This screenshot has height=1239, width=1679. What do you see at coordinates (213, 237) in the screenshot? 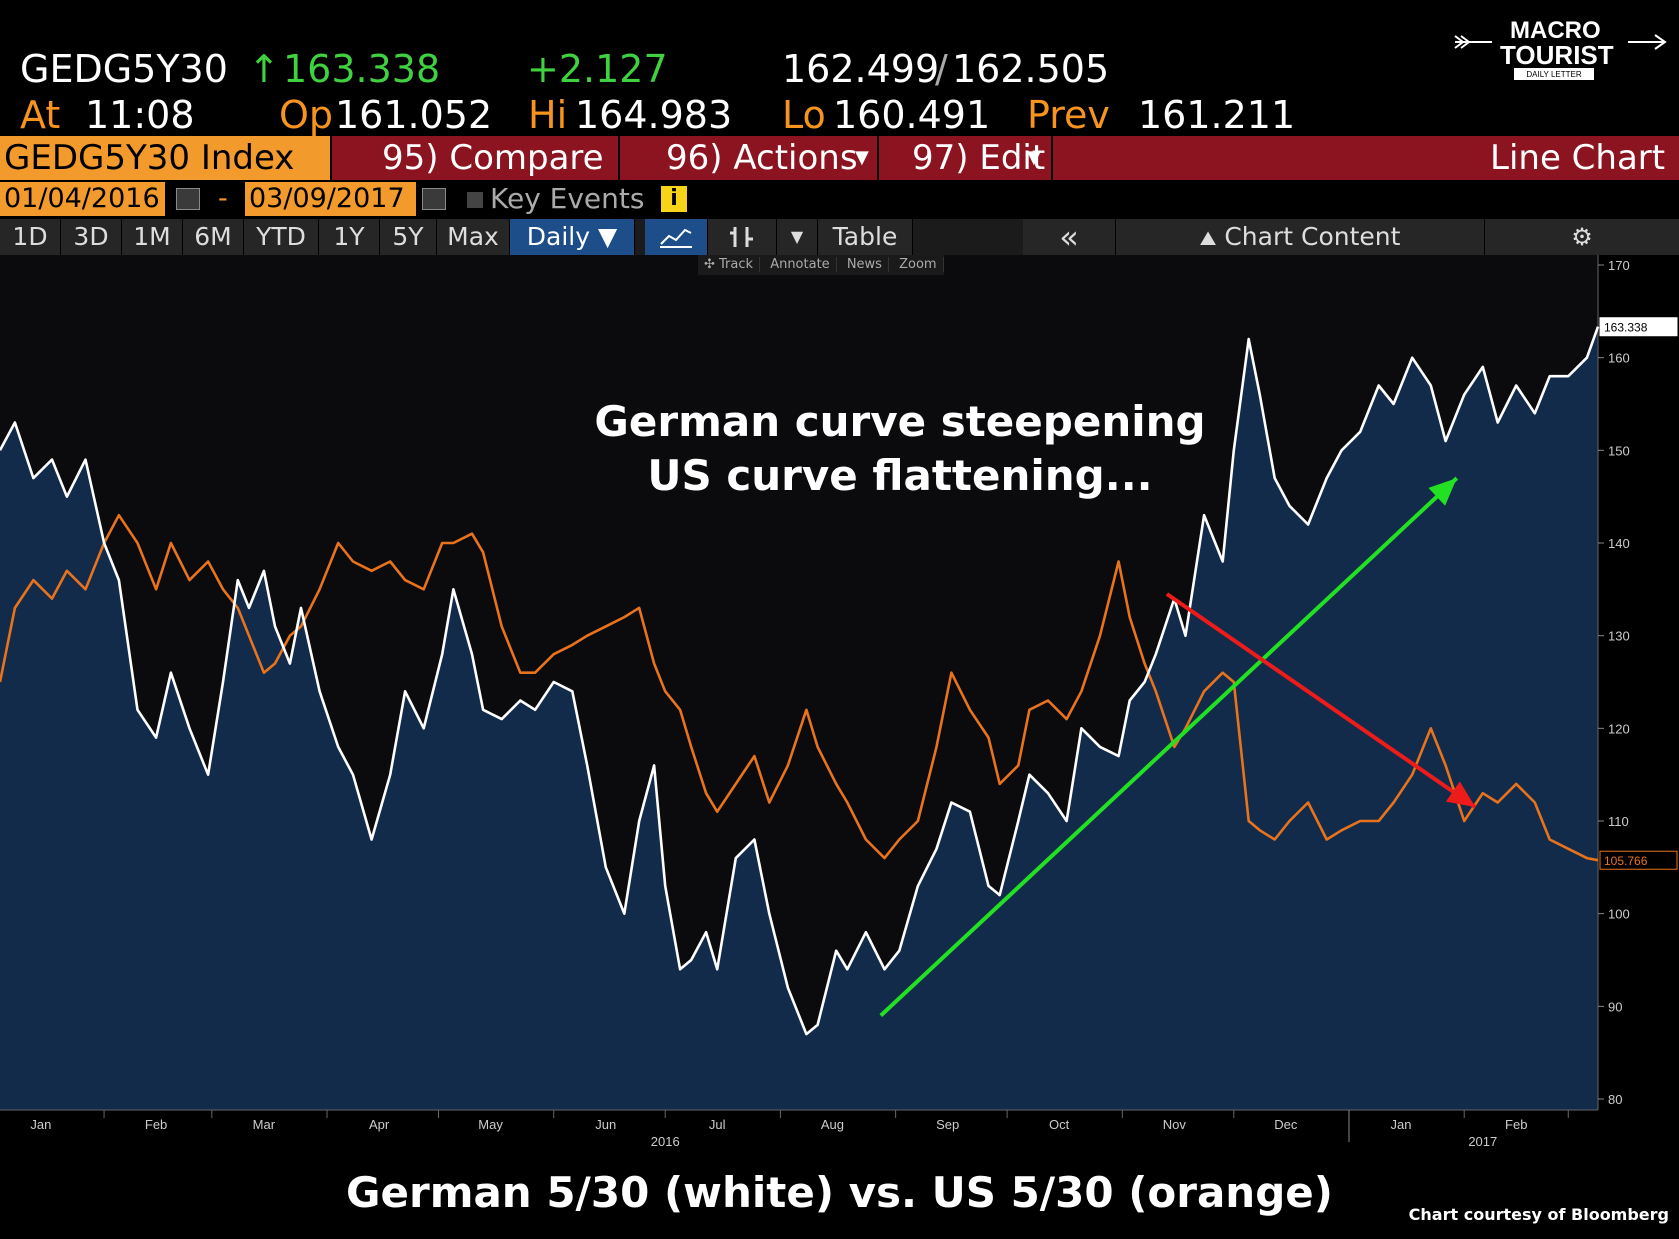
I see `period-6m-button: 6M` at bounding box center [213, 237].